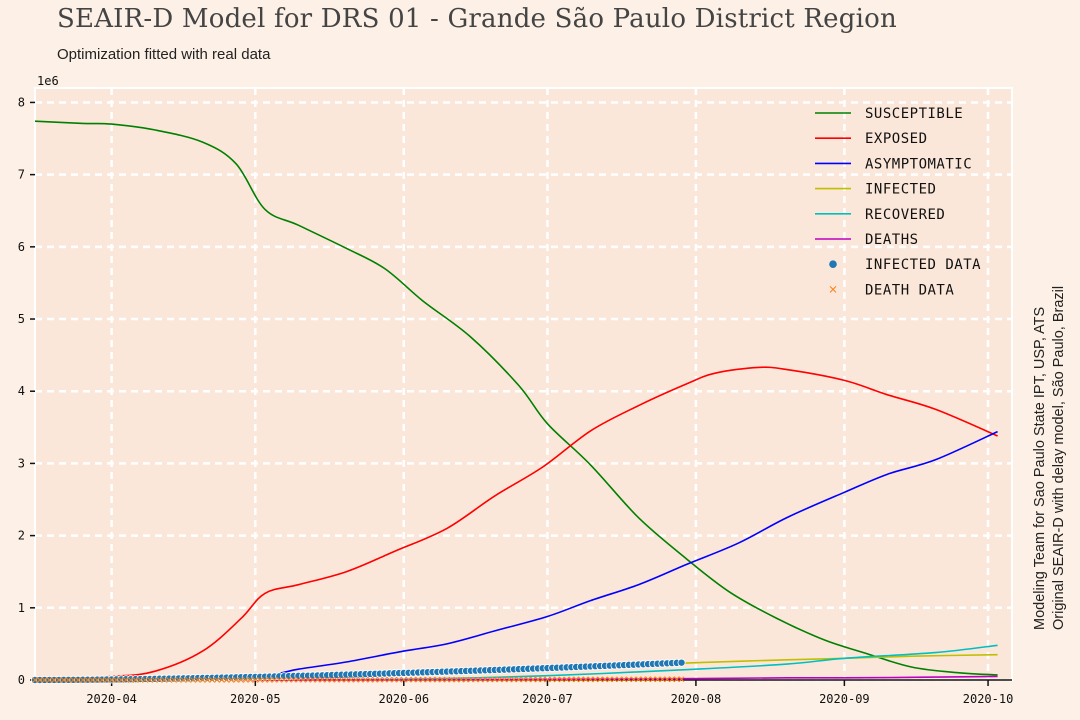 This screenshot has width=1080, height=720. I want to click on y-tick-label: 2, so click(21, 536).